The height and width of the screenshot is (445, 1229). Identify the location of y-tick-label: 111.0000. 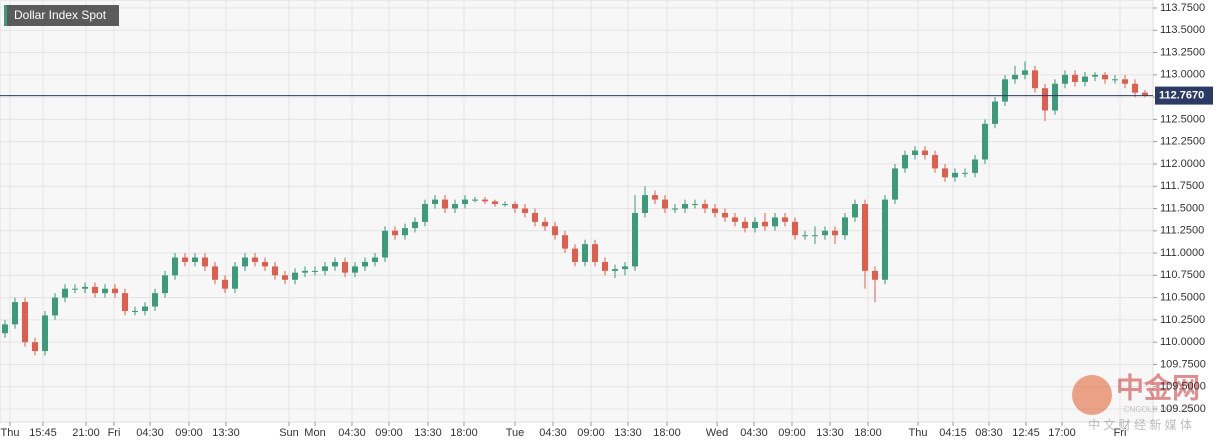
(1182, 253).